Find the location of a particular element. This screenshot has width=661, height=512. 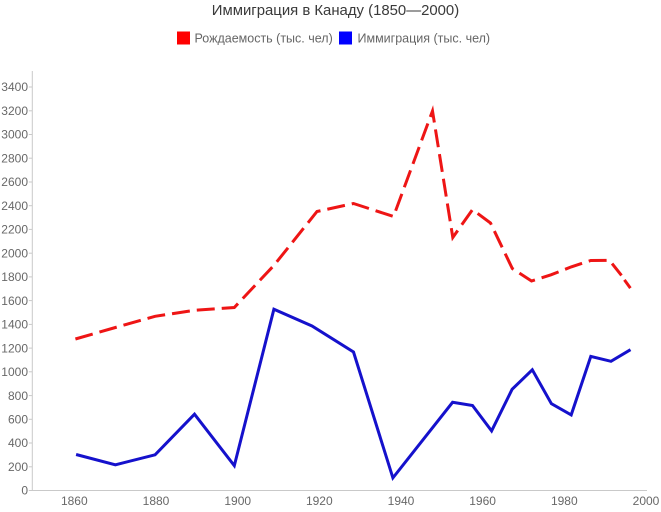

svg-text: 400 is located at coordinates (18, 443).